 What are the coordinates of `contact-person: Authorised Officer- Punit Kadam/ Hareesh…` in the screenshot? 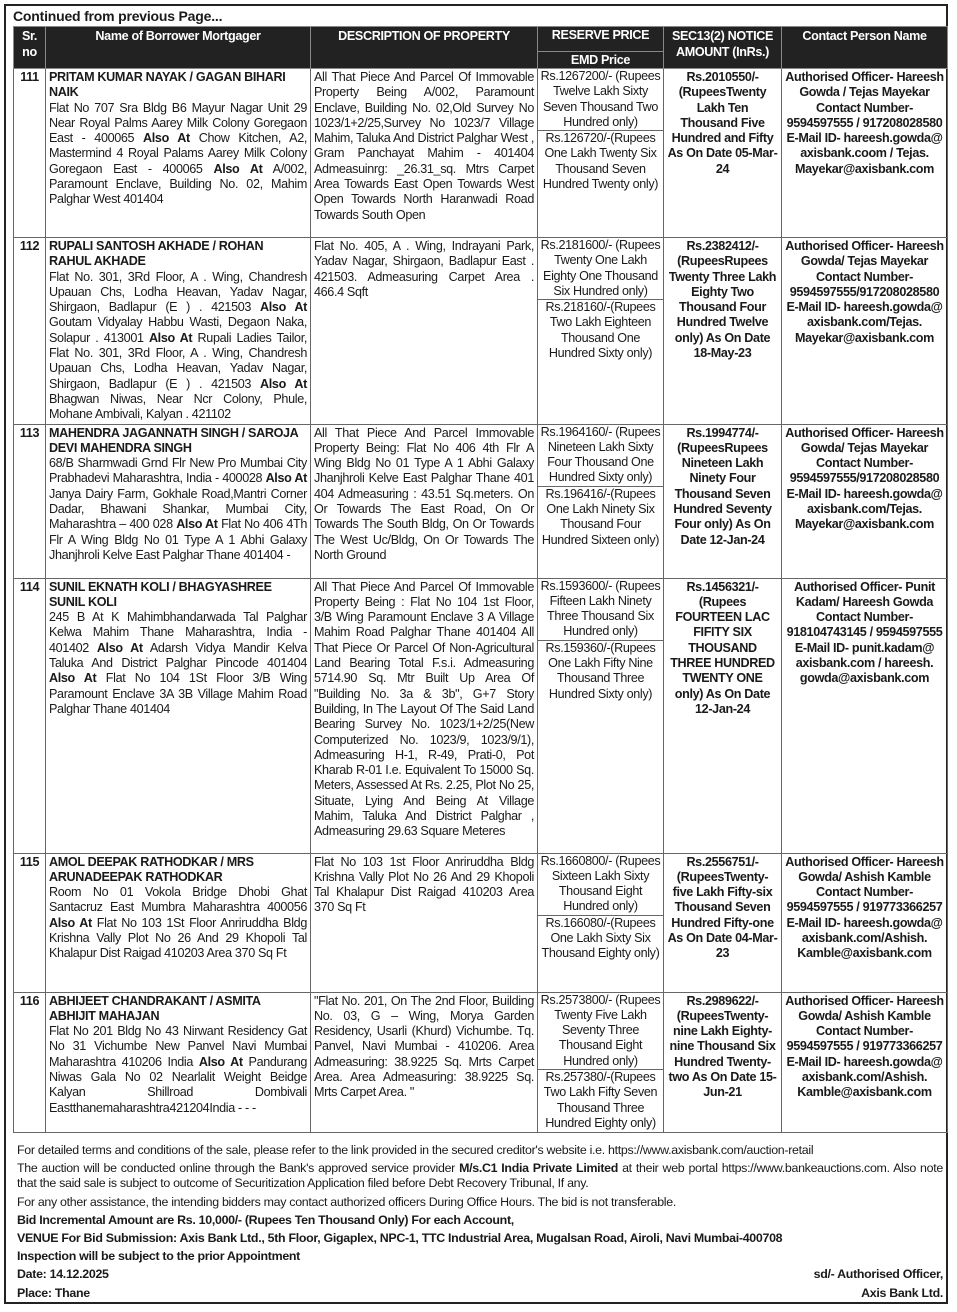 It's located at (864, 715).